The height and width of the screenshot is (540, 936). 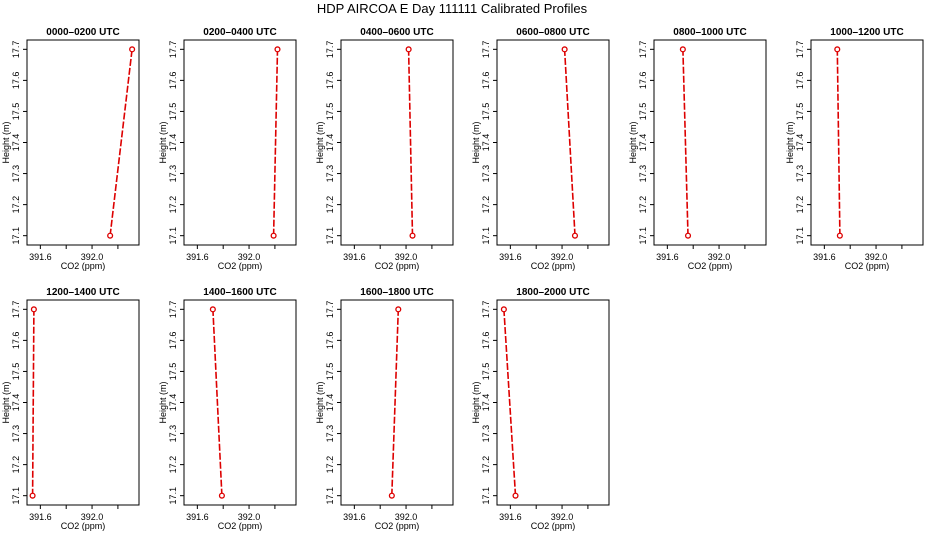 What do you see at coordinates (16, 434) in the screenshot?
I see `panel-7-y-tick-label-2: 17.3` at bounding box center [16, 434].